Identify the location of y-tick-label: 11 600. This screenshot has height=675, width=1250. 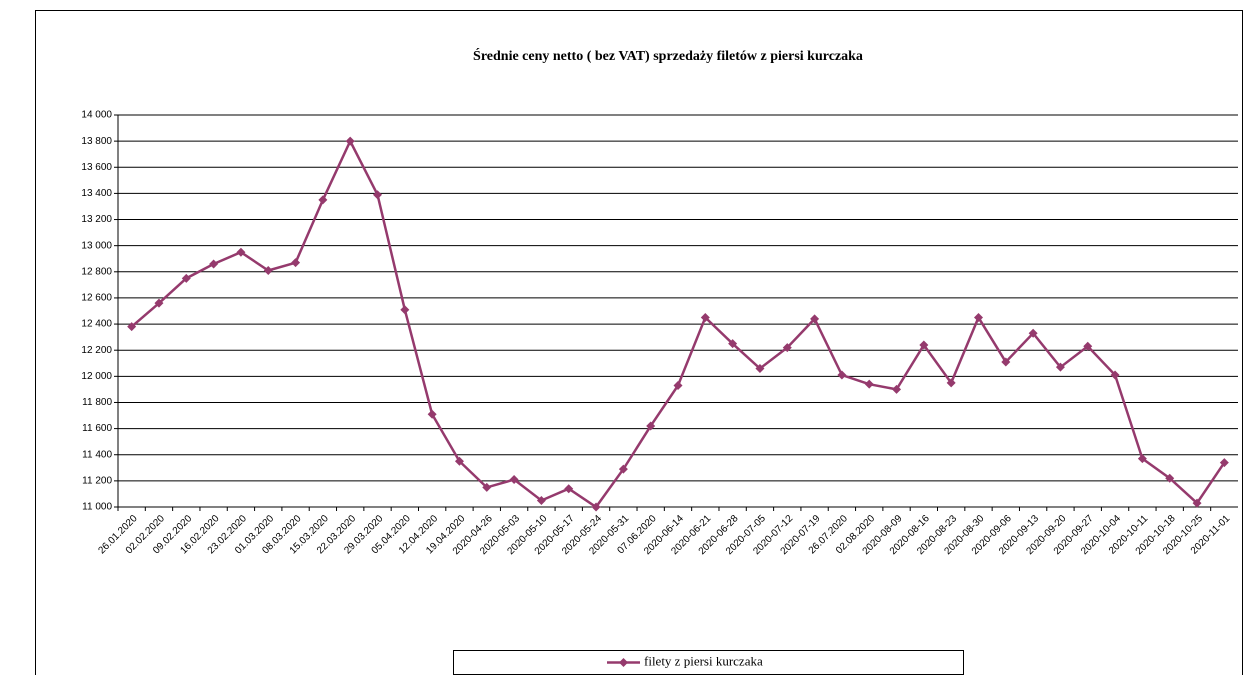
(97, 428).